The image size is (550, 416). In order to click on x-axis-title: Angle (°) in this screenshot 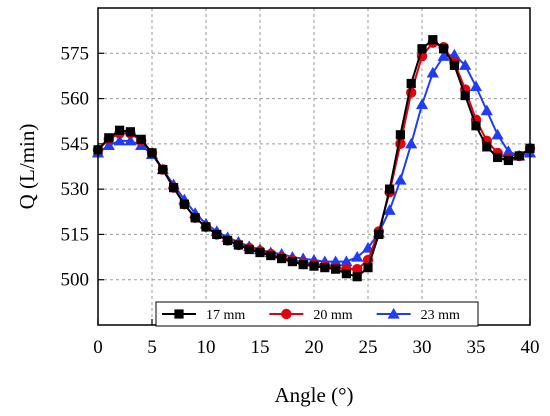, I will do `click(314, 395)`.